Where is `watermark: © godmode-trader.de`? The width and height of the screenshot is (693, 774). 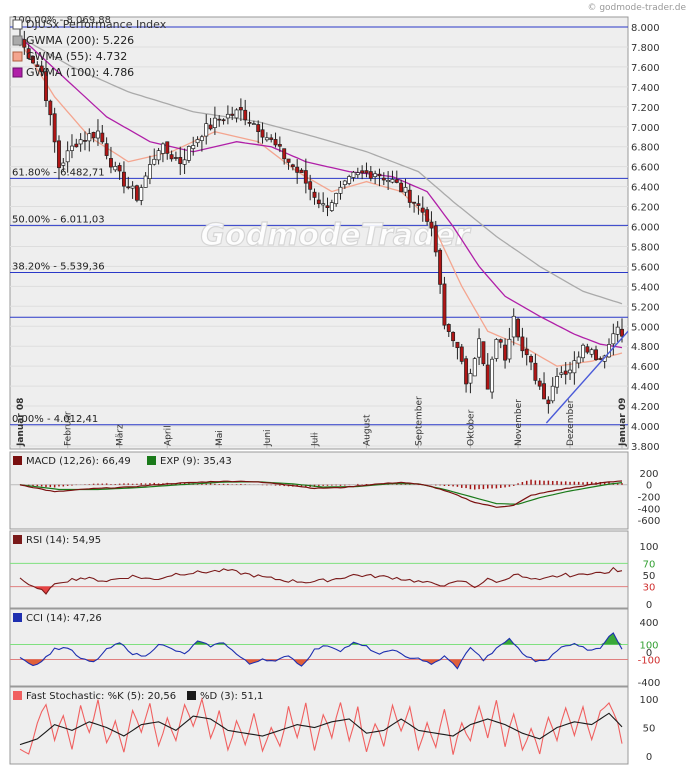
watermark: © godmode-trader.de is located at coordinates (636, 8).